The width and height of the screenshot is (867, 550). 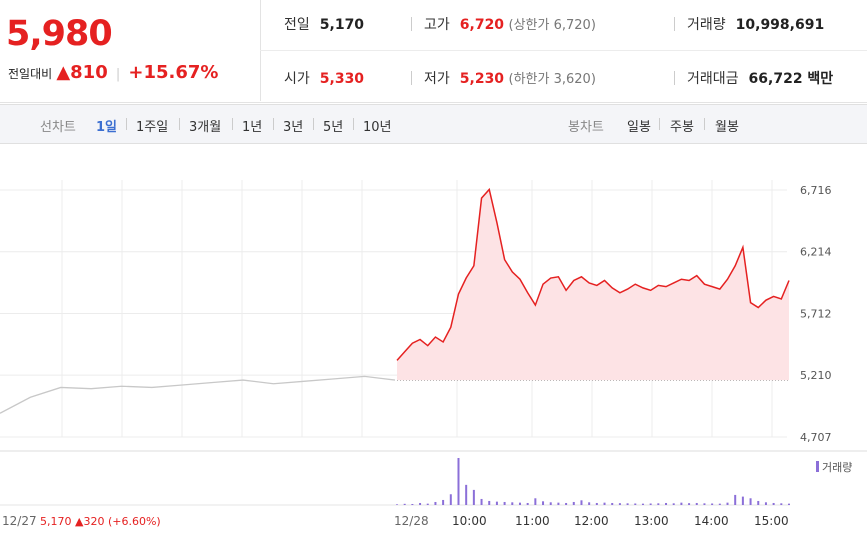 What do you see at coordinates (510, 79) in the screenshot?
I see `stat-low: 저가 5,230 (하한가 3,620)` at bounding box center [510, 79].